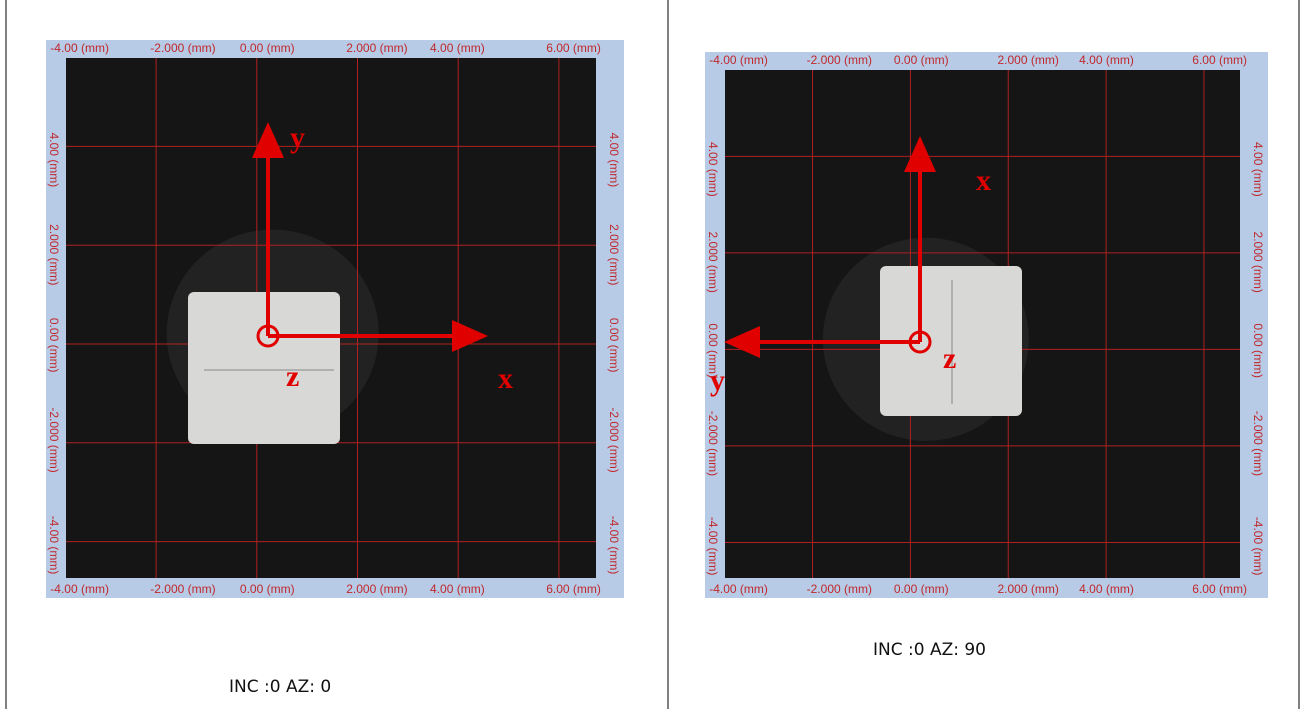 This screenshot has height=709, width=1306. Describe the element at coordinates (264, 368) in the screenshot. I see `chip` at that location.